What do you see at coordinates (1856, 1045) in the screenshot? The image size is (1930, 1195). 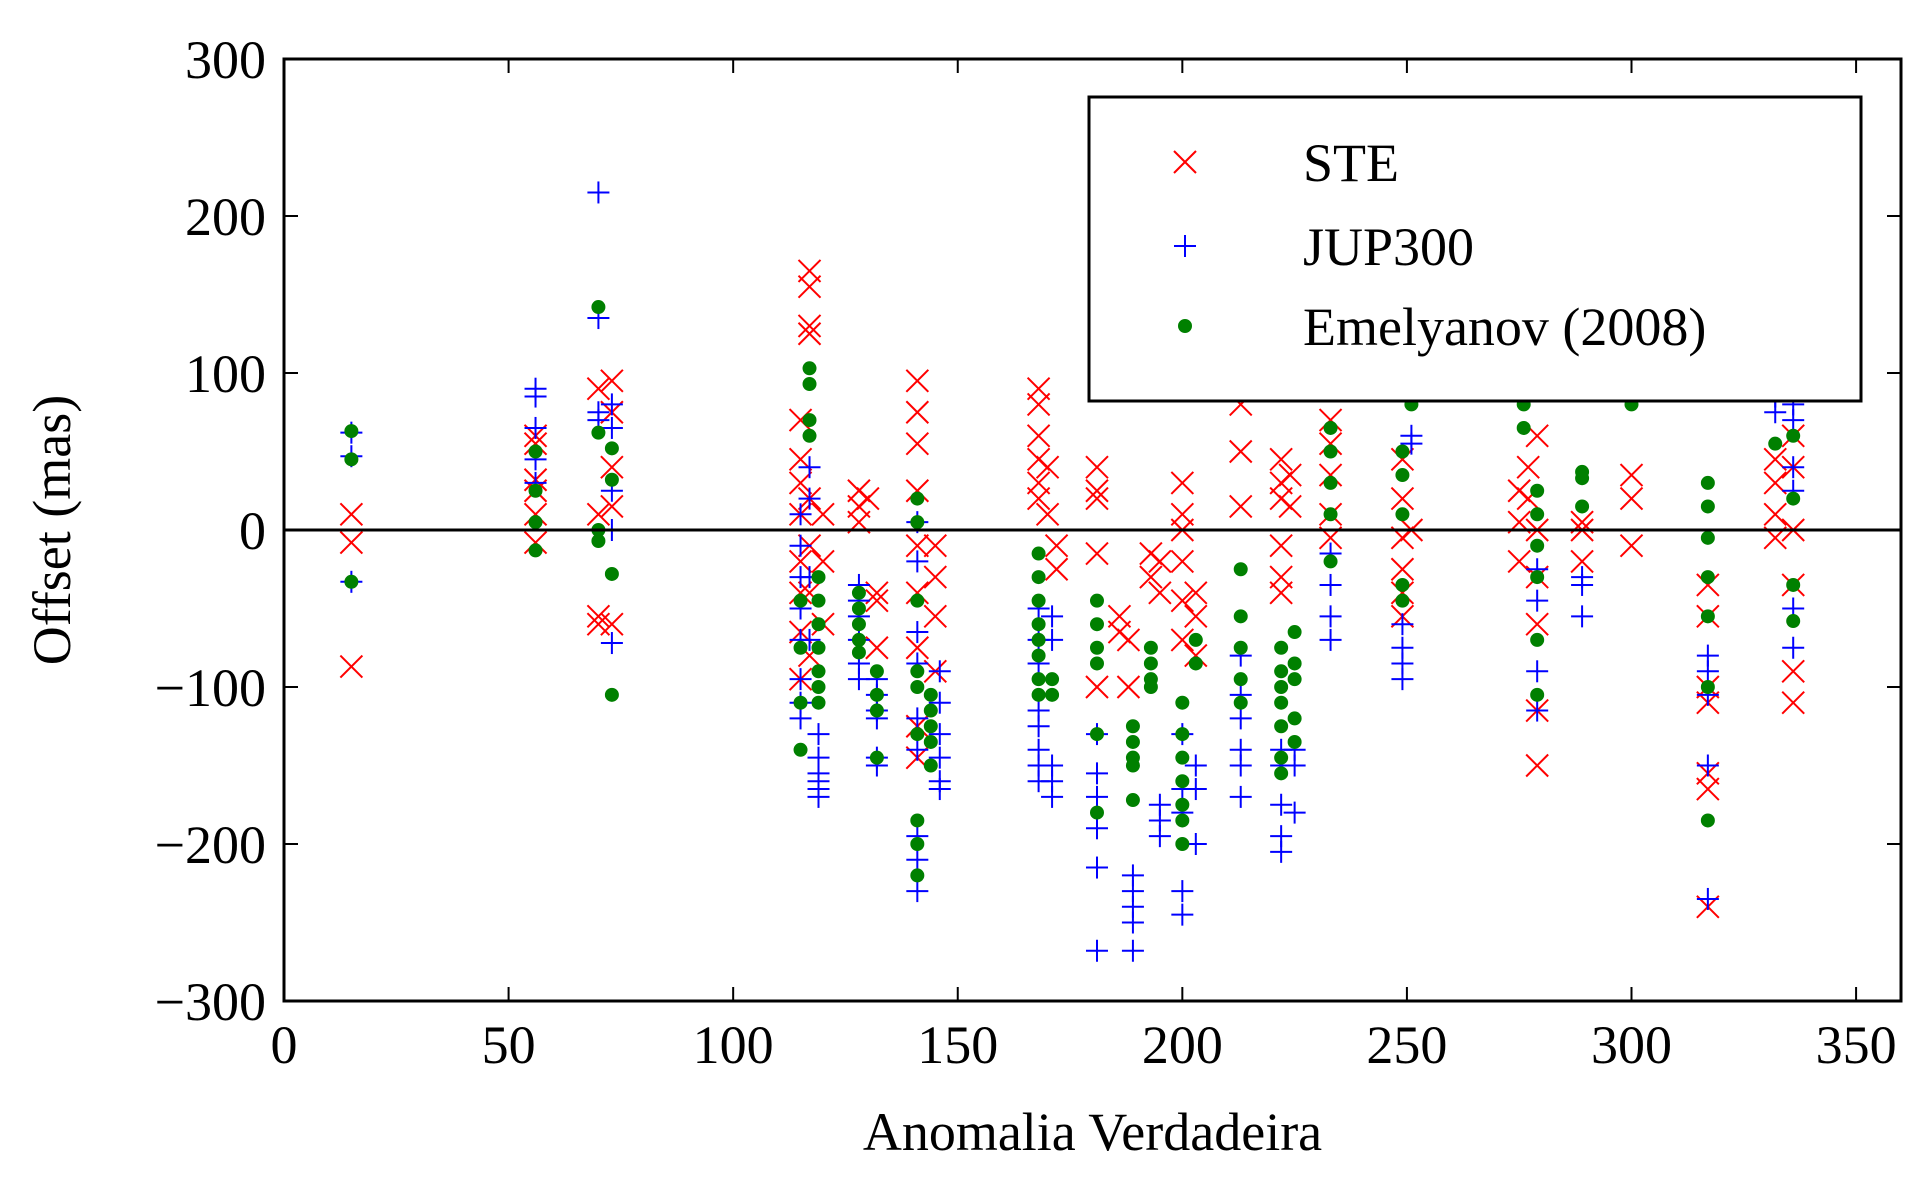 I see `x-tick-label: 350` at bounding box center [1856, 1045].